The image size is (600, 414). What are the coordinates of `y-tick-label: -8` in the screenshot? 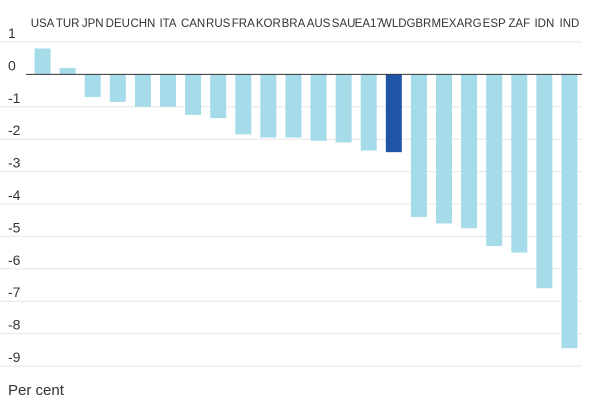 It's located at (14, 325).